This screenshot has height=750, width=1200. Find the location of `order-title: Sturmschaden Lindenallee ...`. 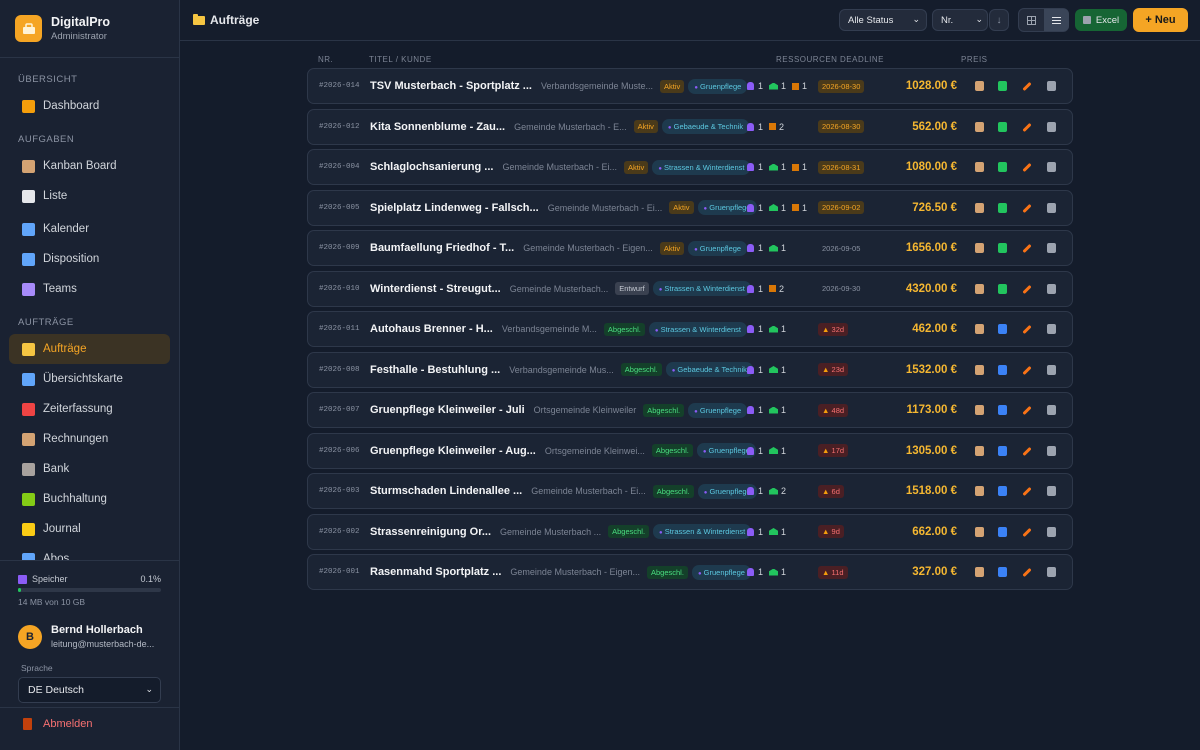

order-title: Sturmschaden Lindenallee ... is located at coordinates (446, 491).